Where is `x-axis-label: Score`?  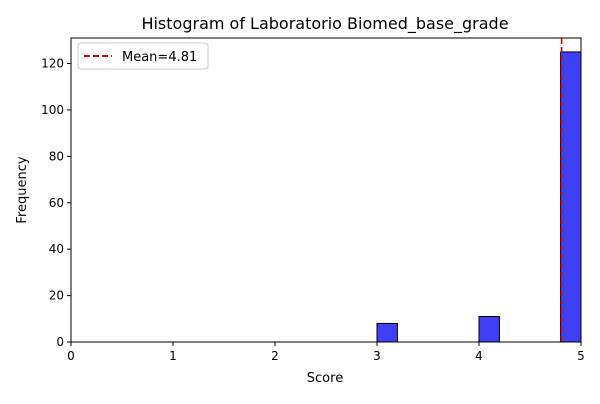
x-axis-label: Score is located at coordinates (325, 378).